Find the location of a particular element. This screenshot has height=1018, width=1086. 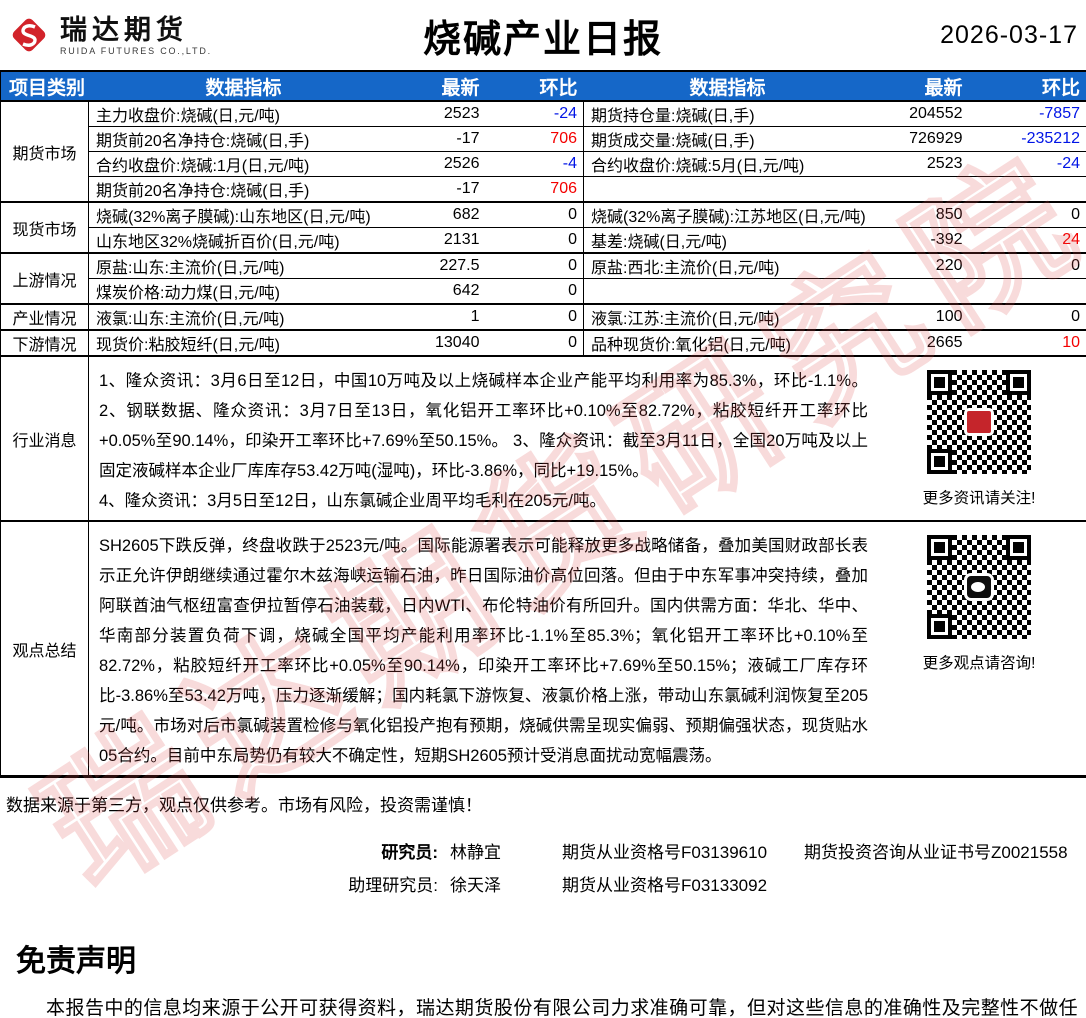

value-cell: -17 is located at coordinates (446, 139).